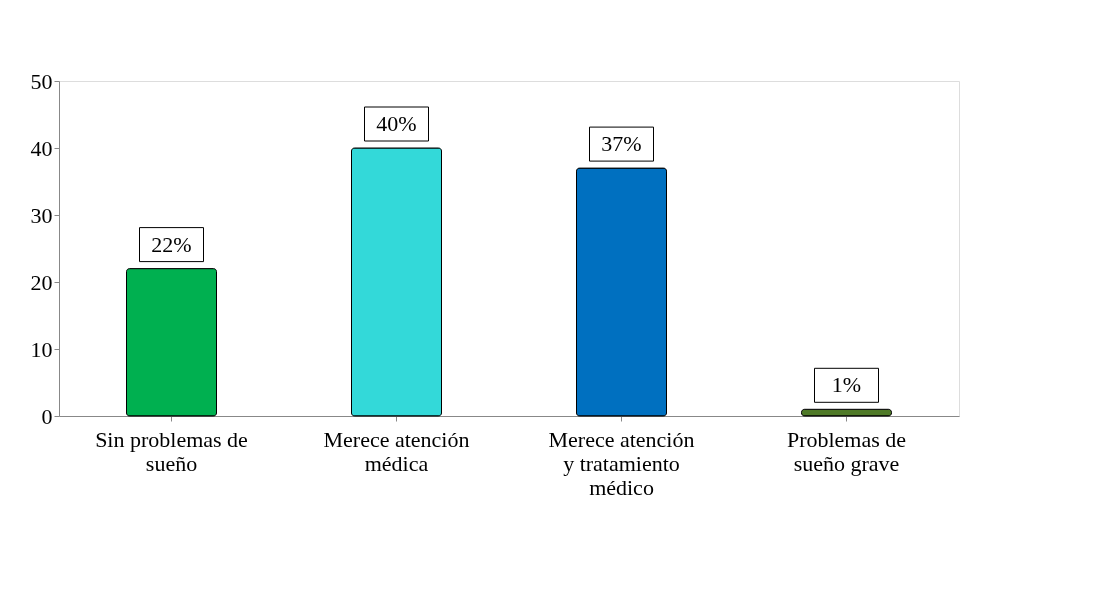  I want to click on x-tick-label: Merece atención y tratamiento médico, so click(621, 463).